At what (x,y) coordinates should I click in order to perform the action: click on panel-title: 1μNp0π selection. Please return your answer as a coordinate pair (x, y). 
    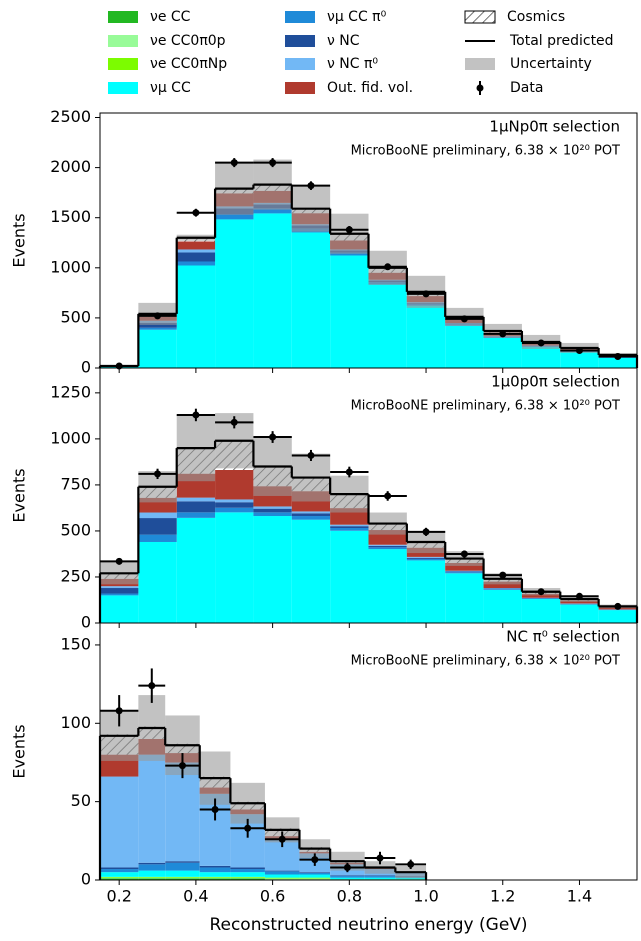
    Looking at the image, I should click on (554, 127).